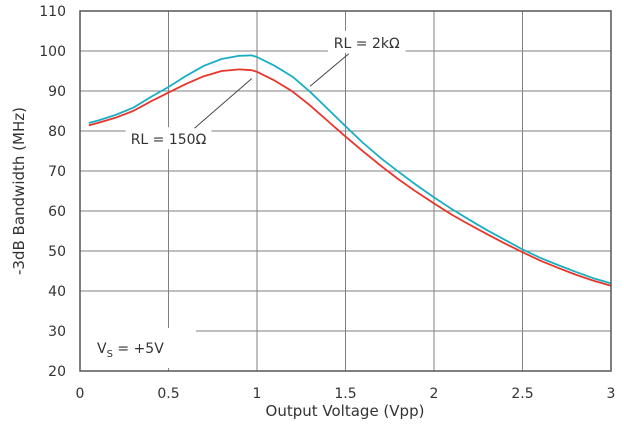 The height and width of the screenshot is (428, 624). I want to click on x-tick-label: 3, so click(611, 394).